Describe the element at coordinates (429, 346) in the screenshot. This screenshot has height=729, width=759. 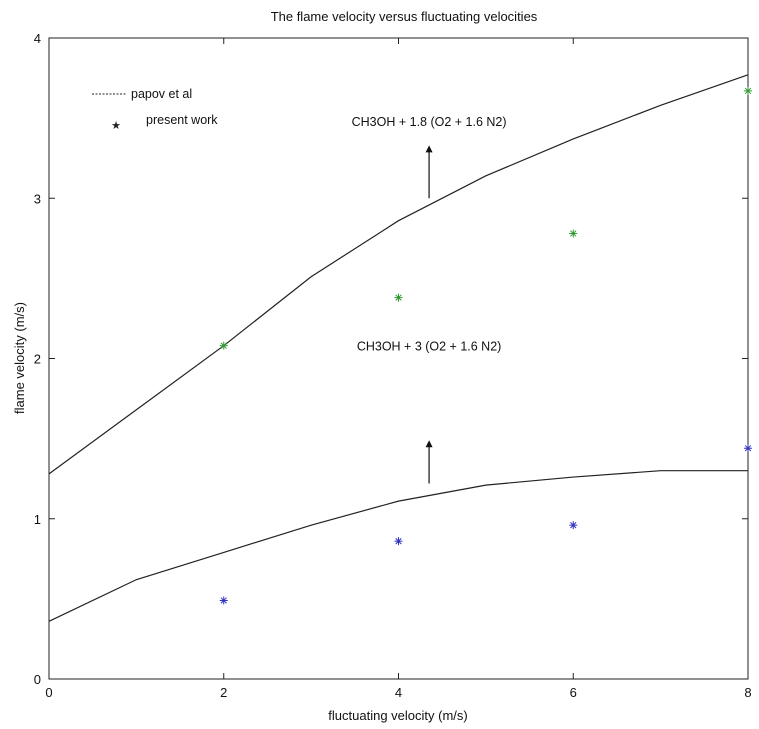
I see `annotation-label: CH3OH + 3 (O2 + 1.6 N2)` at that location.